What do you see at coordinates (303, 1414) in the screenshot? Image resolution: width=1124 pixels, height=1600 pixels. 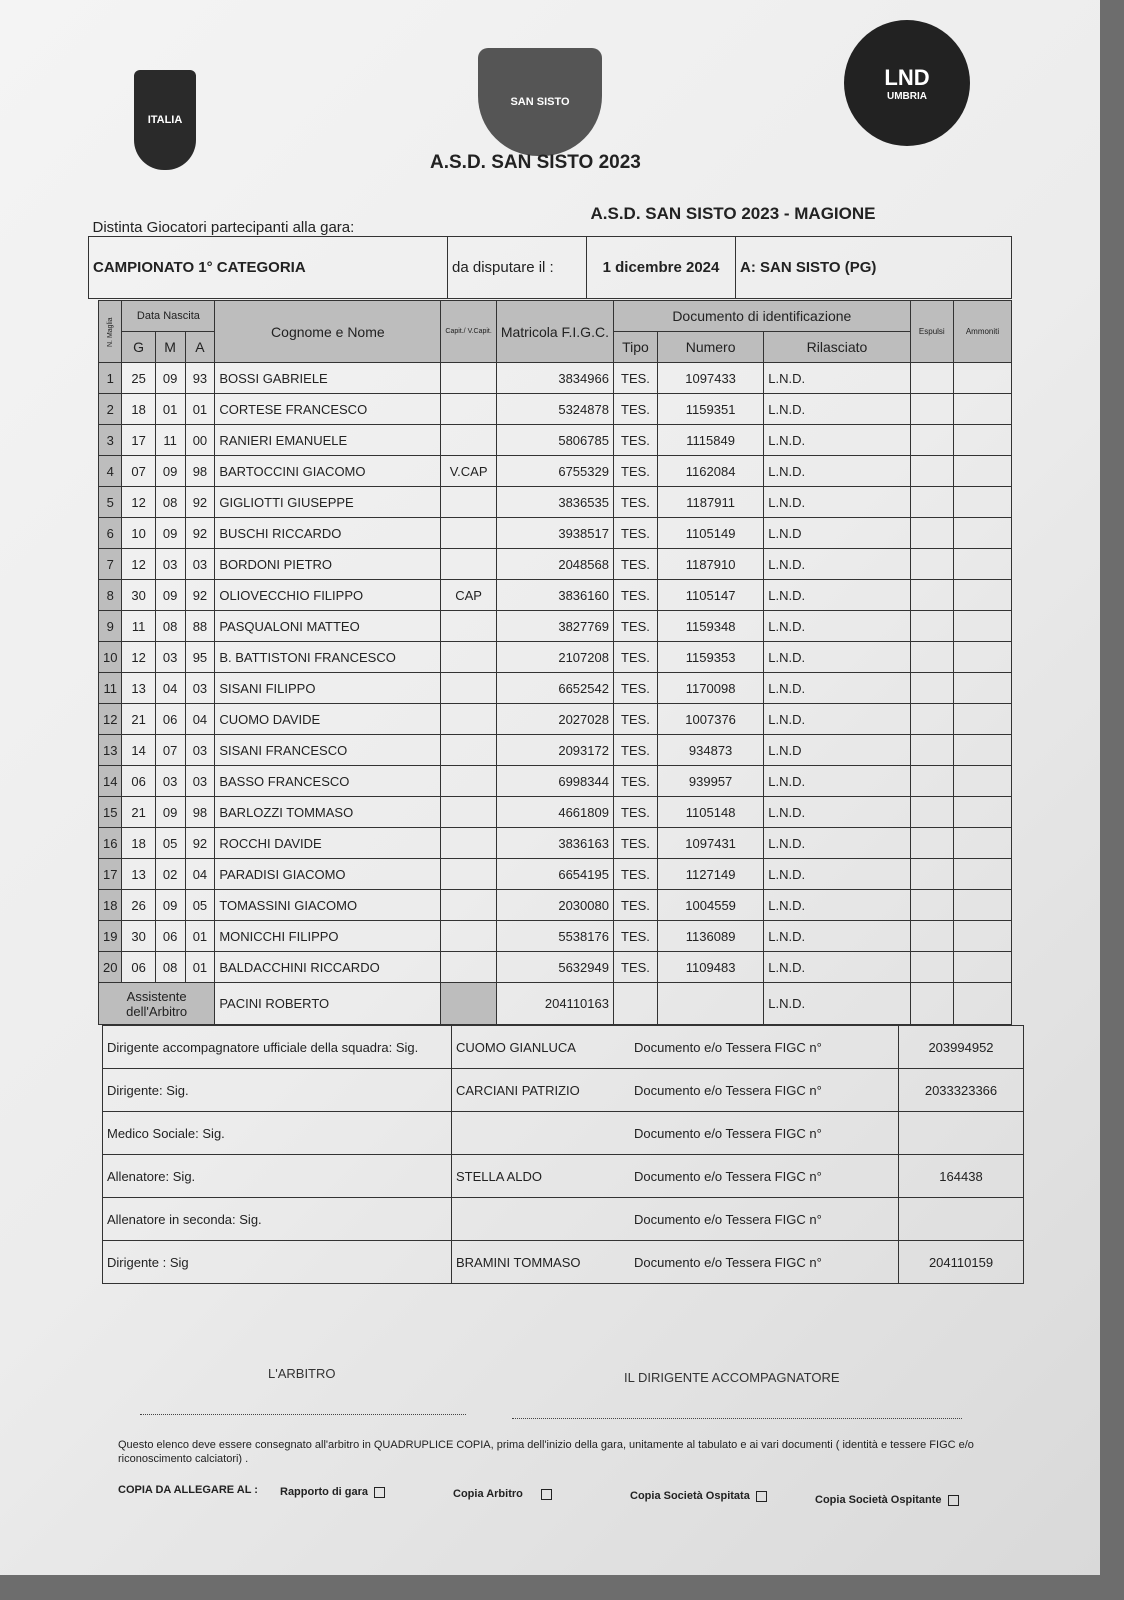 I see `referee-signature-line` at bounding box center [303, 1414].